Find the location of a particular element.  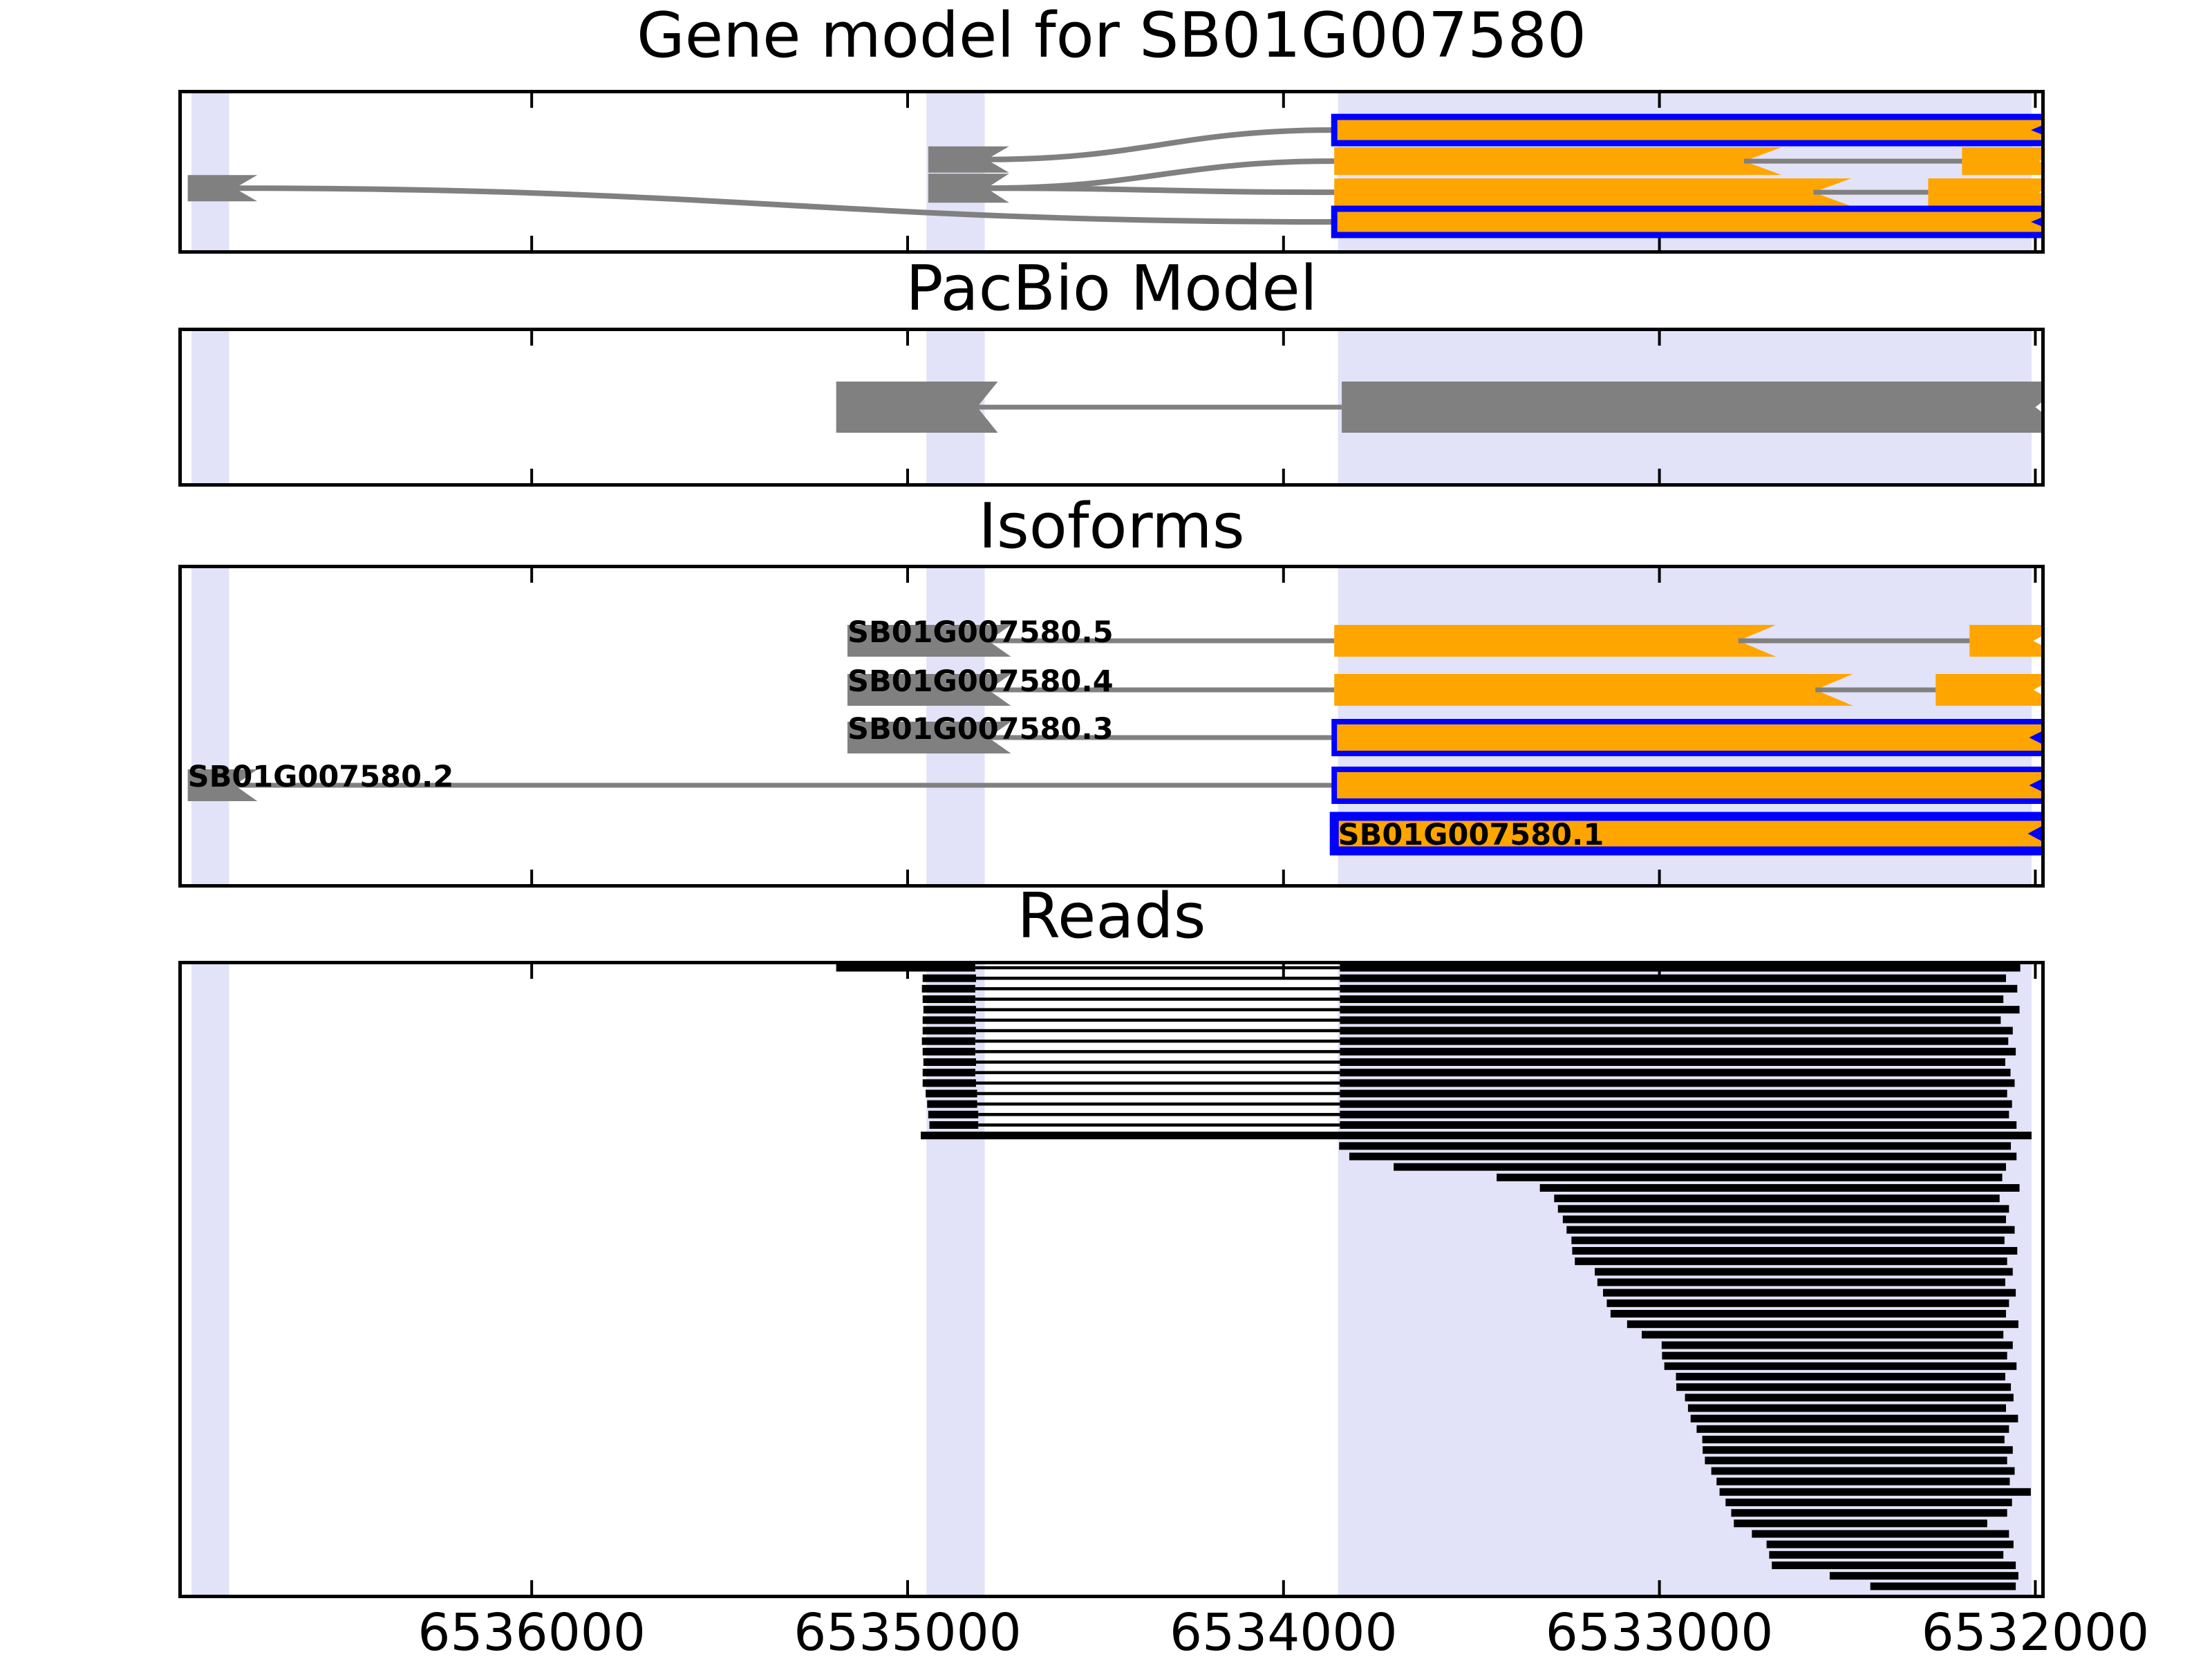

gene-model-title: Gene model for SB01G007580 is located at coordinates (1111, 36).